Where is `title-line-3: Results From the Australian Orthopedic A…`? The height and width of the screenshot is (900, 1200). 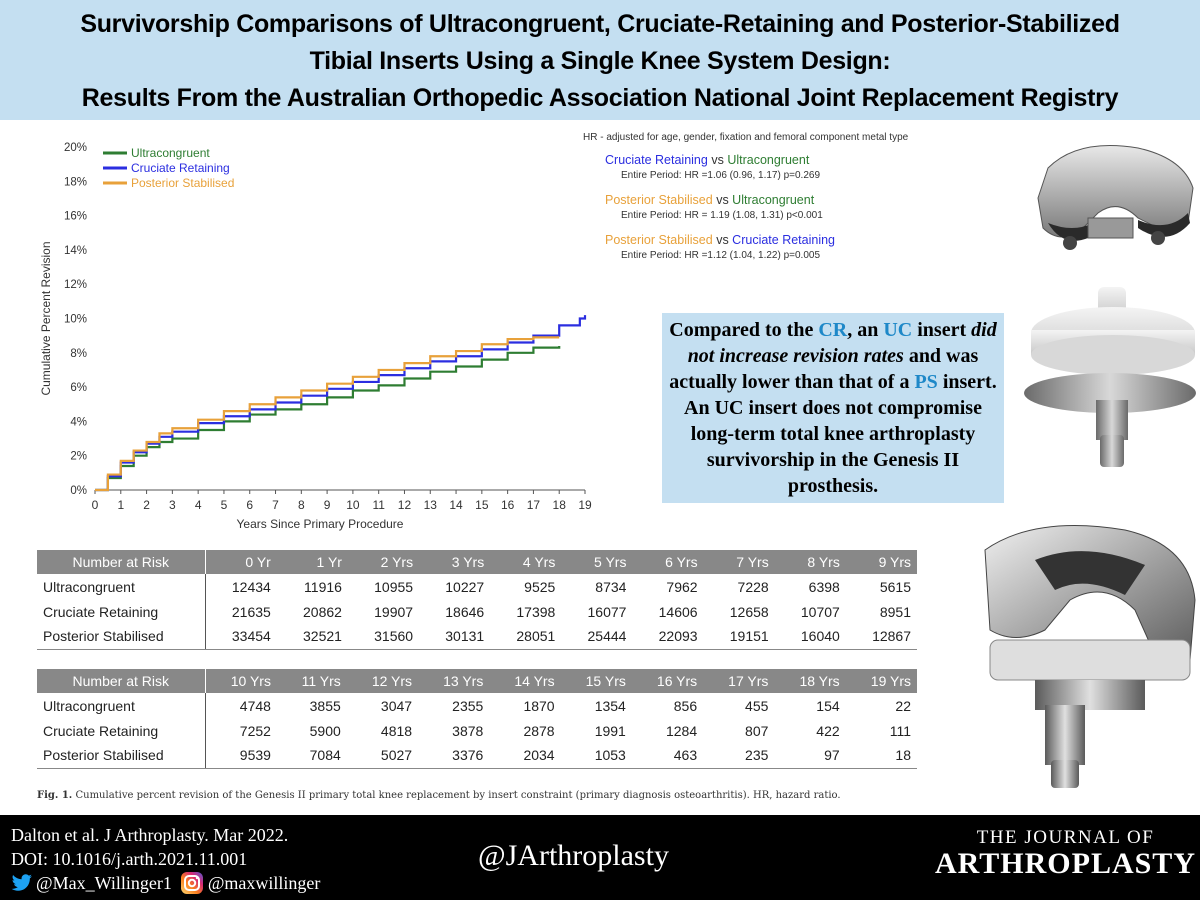 title-line-3: Results From the Australian Orthopedic A… is located at coordinates (600, 98).